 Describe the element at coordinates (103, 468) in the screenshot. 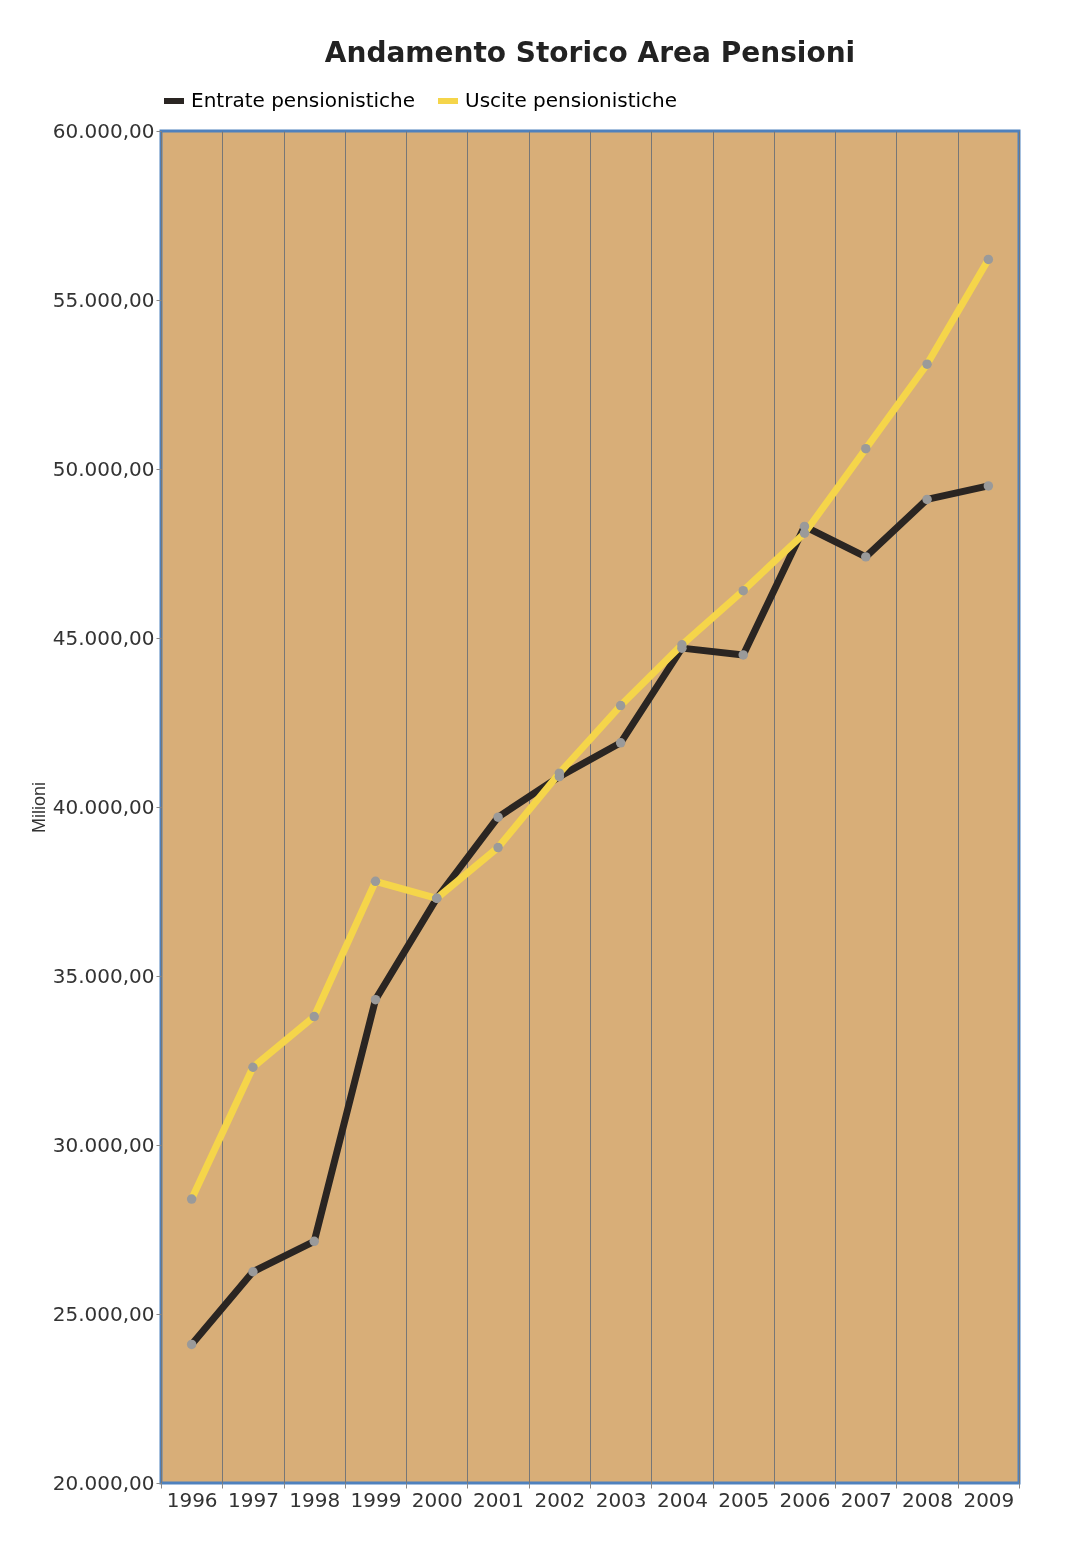

I see `y-tick-label: 50.000,00` at that location.